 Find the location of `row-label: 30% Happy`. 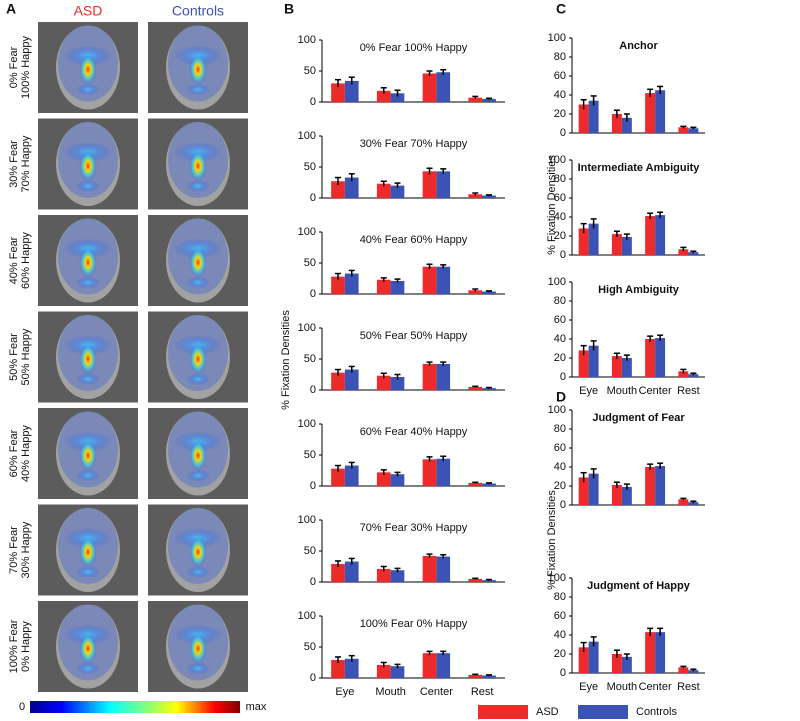

row-label: 30% Happy is located at coordinates (26, 549).